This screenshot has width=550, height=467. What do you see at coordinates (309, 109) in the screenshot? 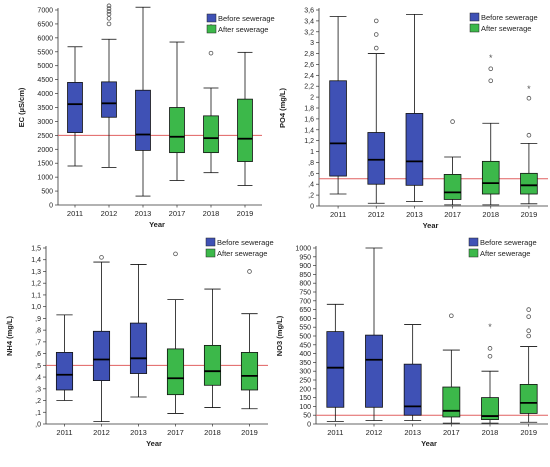
I see `y-tick-label: 1,8` at bounding box center [309, 109].